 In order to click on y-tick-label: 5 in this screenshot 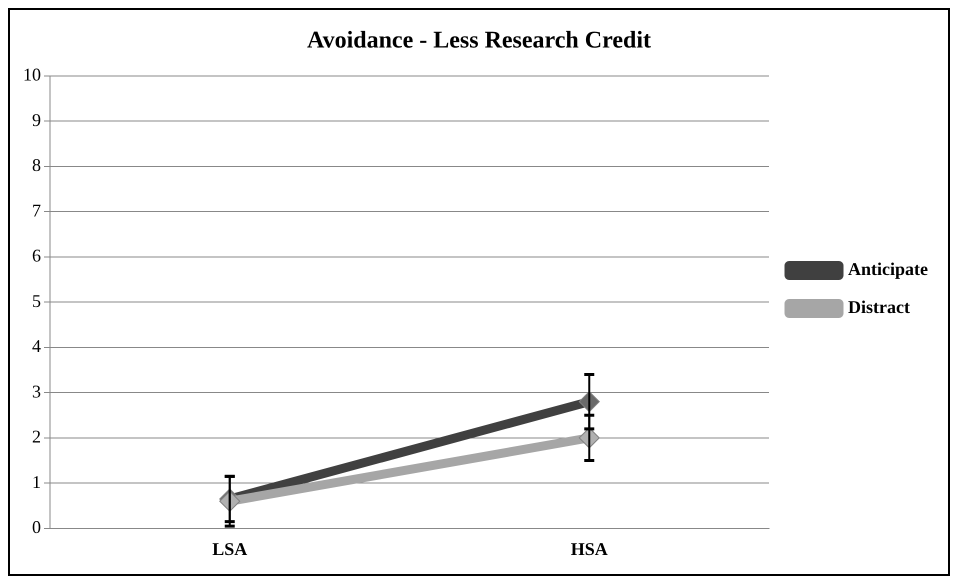, I will do `click(36, 300)`.